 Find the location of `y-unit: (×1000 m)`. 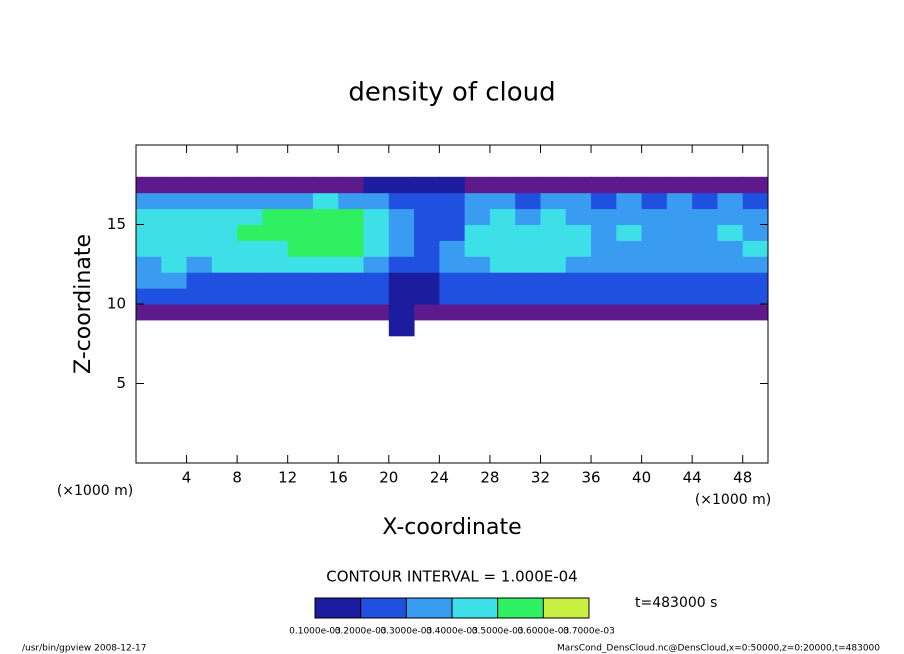

y-unit: (×1000 m) is located at coordinates (95, 491).